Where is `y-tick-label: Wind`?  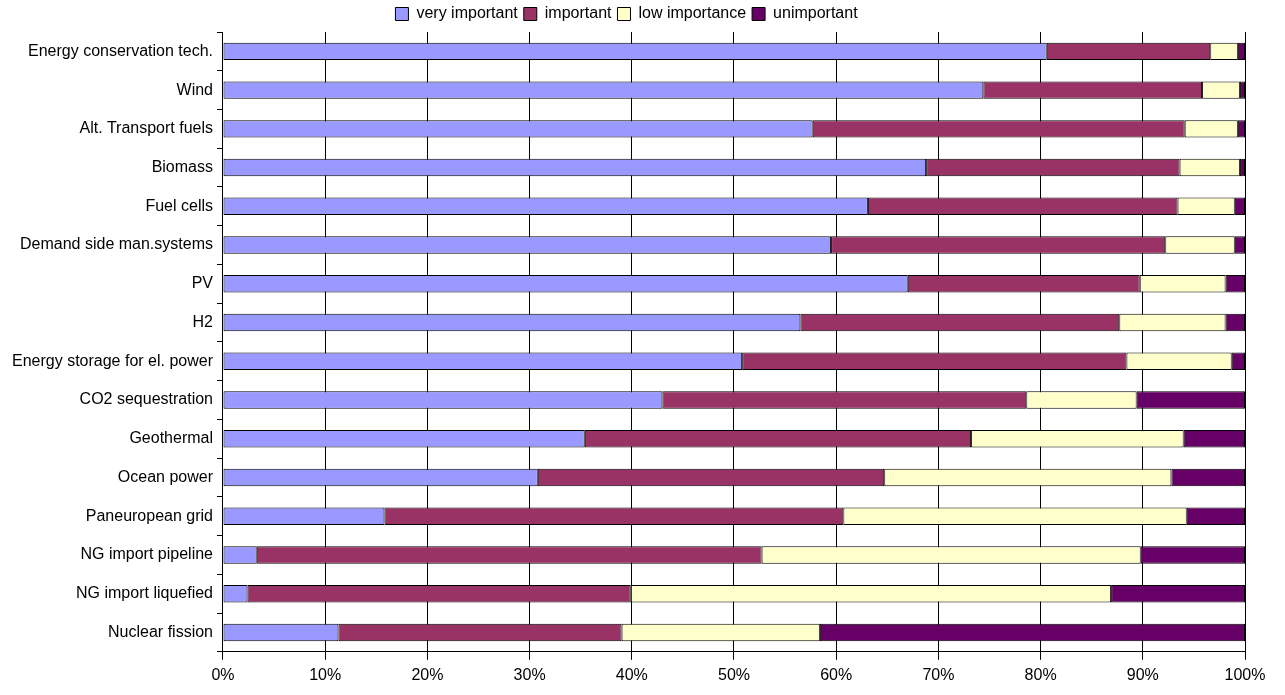 y-tick-label: Wind is located at coordinates (194, 89).